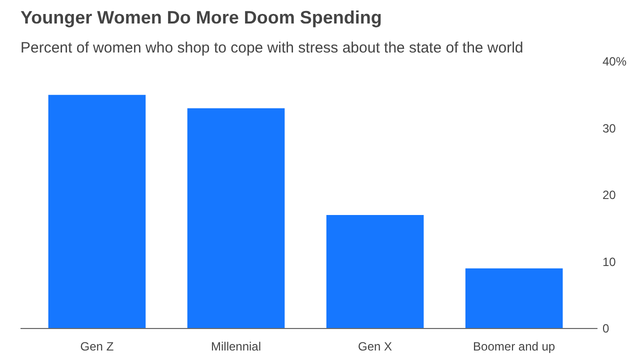 This screenshot has height=356, width=629. Describe the element at coordinates (97, 347) in the screenshot. I see `x-tick-label: Gen Z` at that location.